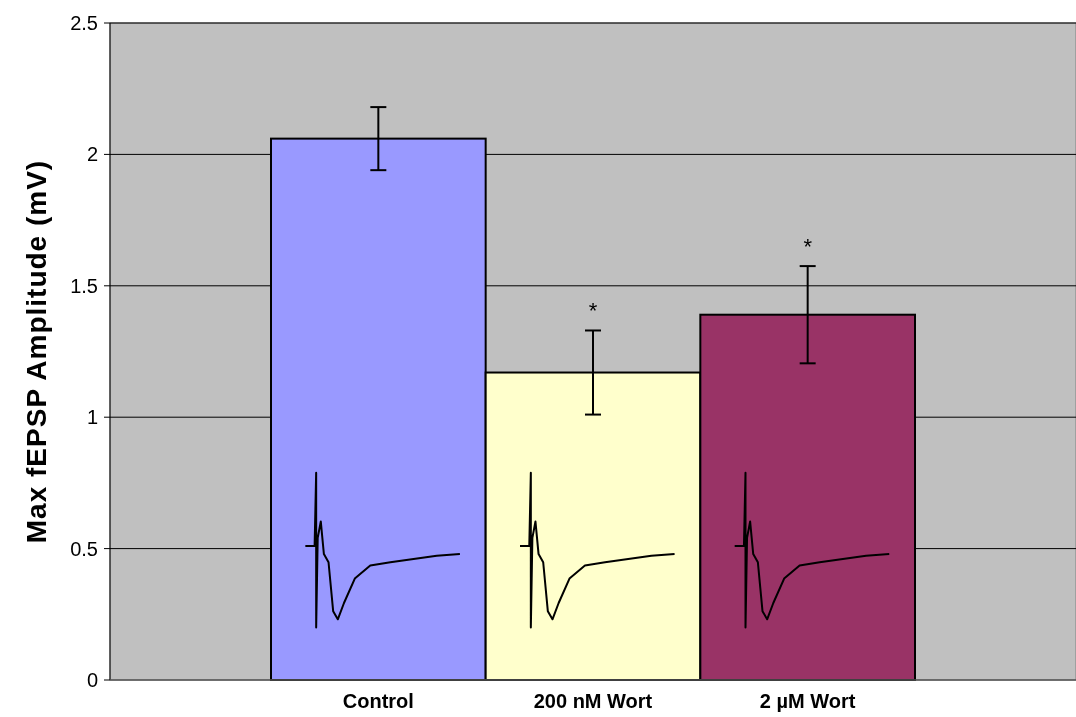  I want to click on x-tick-label: 200 nM Wort, so click(593, 701).